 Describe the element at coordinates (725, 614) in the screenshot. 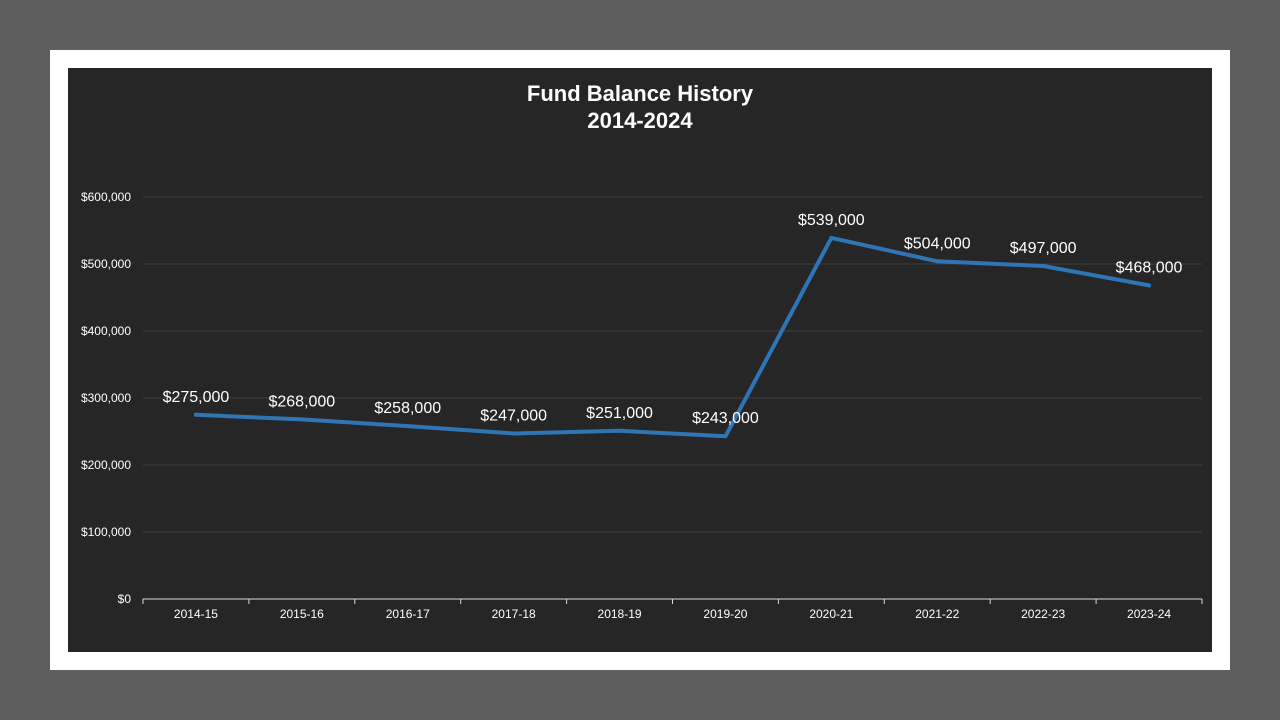

I see `x-tick-label: 2019-20` at that location.